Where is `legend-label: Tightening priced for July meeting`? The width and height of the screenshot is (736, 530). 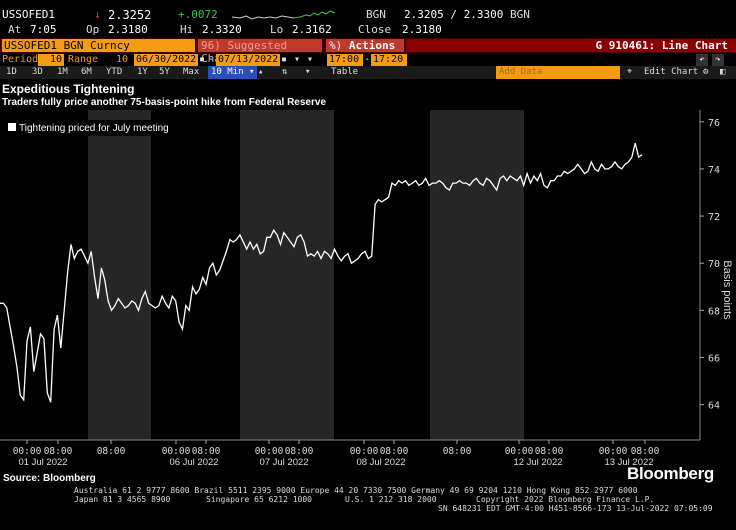
legend-label: Tightening priced for July meeting is located at coordinates (94, 128).